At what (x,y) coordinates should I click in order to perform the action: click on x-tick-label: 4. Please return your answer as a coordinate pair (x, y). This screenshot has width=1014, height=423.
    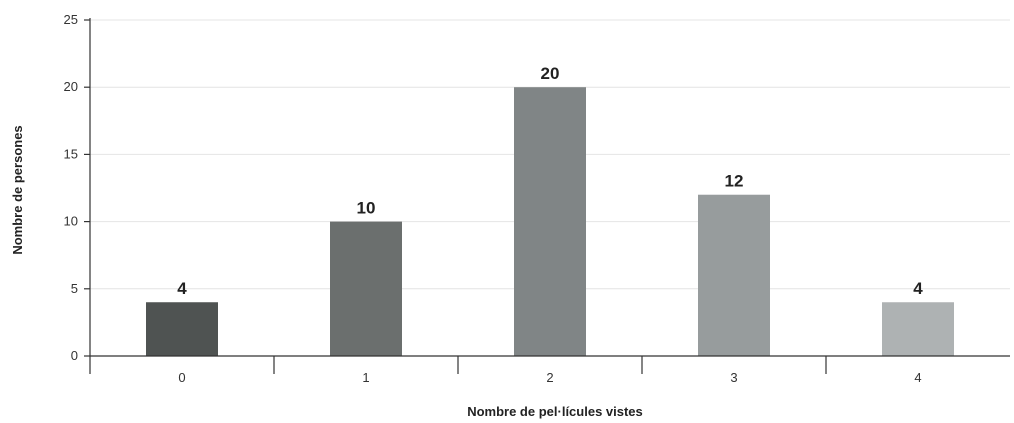
    Looking at the image, I should click on (917, 377).